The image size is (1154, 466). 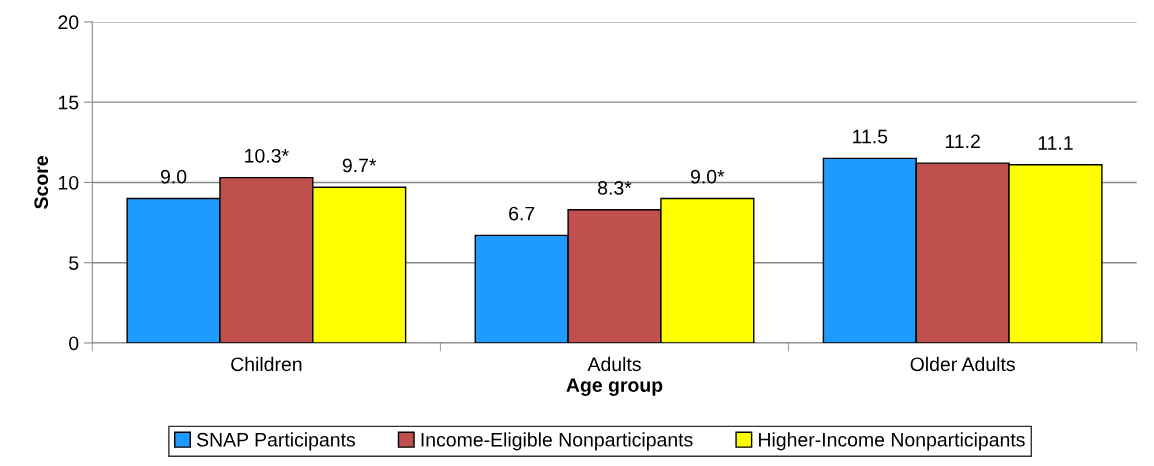 I want to click on data-label: 6.7, so click(x=522, y=213).